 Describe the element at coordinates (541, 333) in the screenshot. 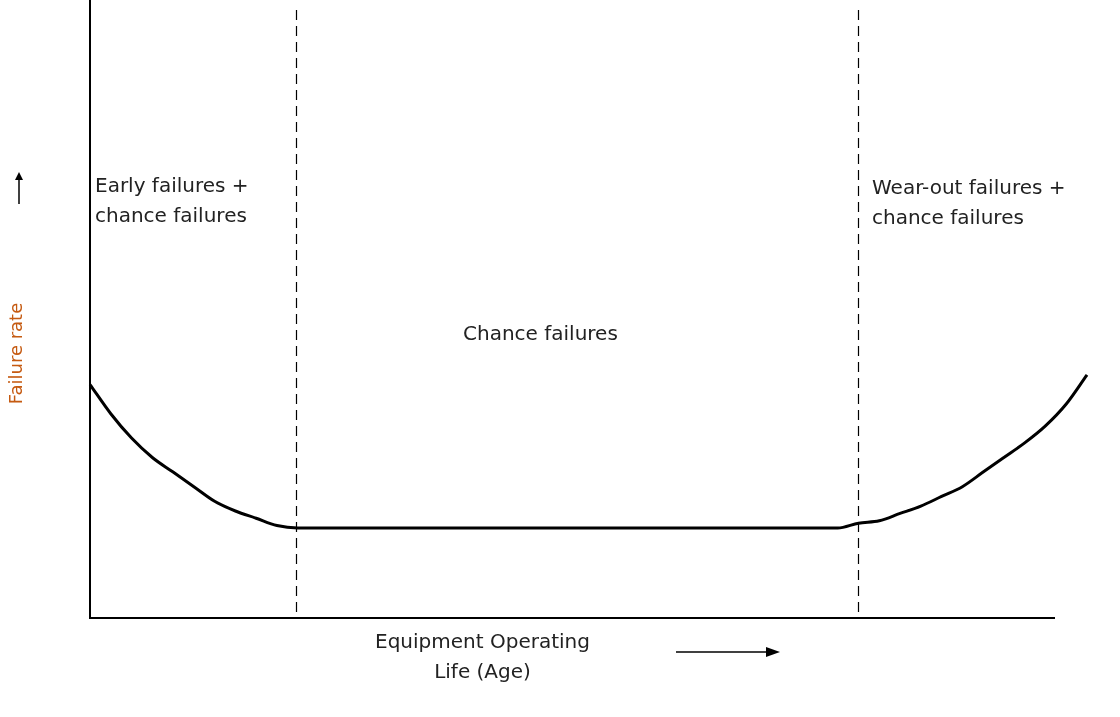

I see `text: Chance failures` at that location.